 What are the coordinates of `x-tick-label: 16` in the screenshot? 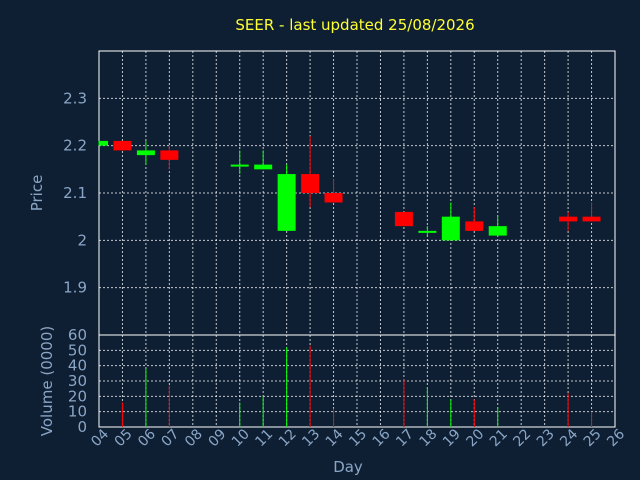 It's located at (382, 438).